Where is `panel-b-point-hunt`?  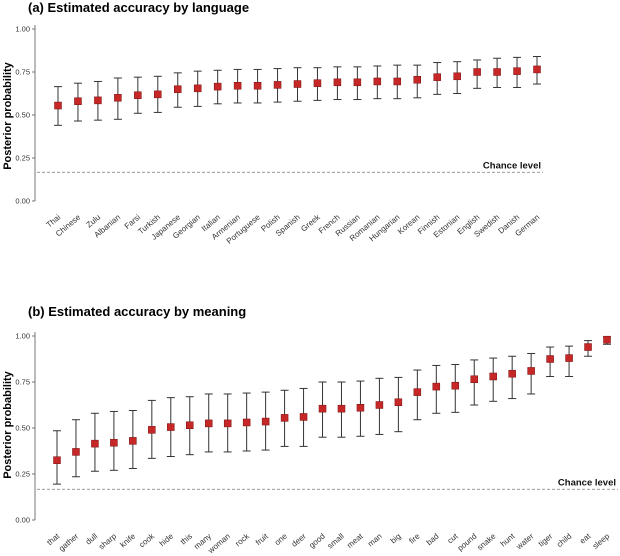
panel-b-point-hunt is located at coordinates (512, 373).